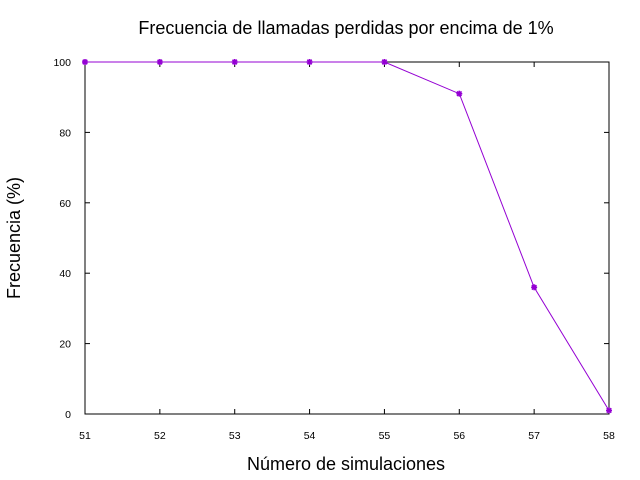 This screenshot has width=640, height=480. What do you see at coordinates (65, 274) in the screenshot?
I see `y-tick-label: 40` at bounding box center [65, 274].